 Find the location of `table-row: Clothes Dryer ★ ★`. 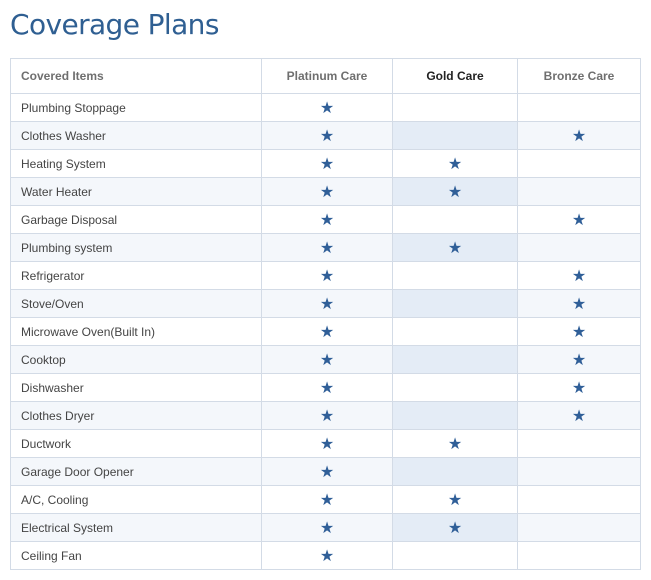

table-row: Clothes Dryer ★ ★ is located at coordinates (325, 415).